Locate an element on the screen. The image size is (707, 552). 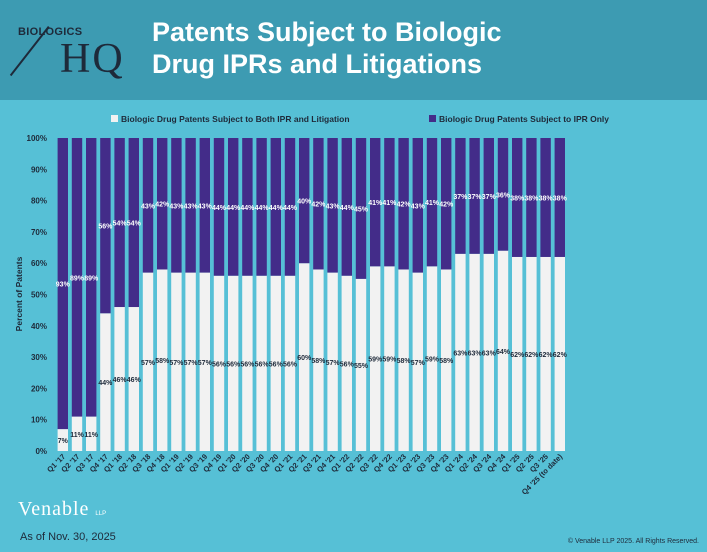
y-tick-label: 70% is located at coordinates (39, 232).